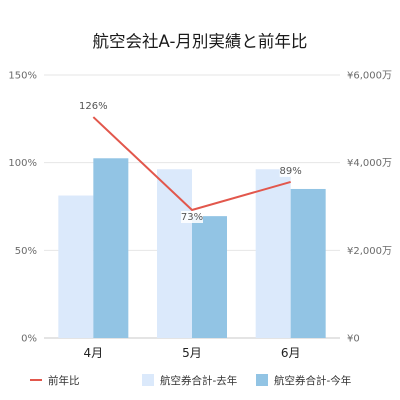  I want to click on data-label: 73%, so click(192, 217).